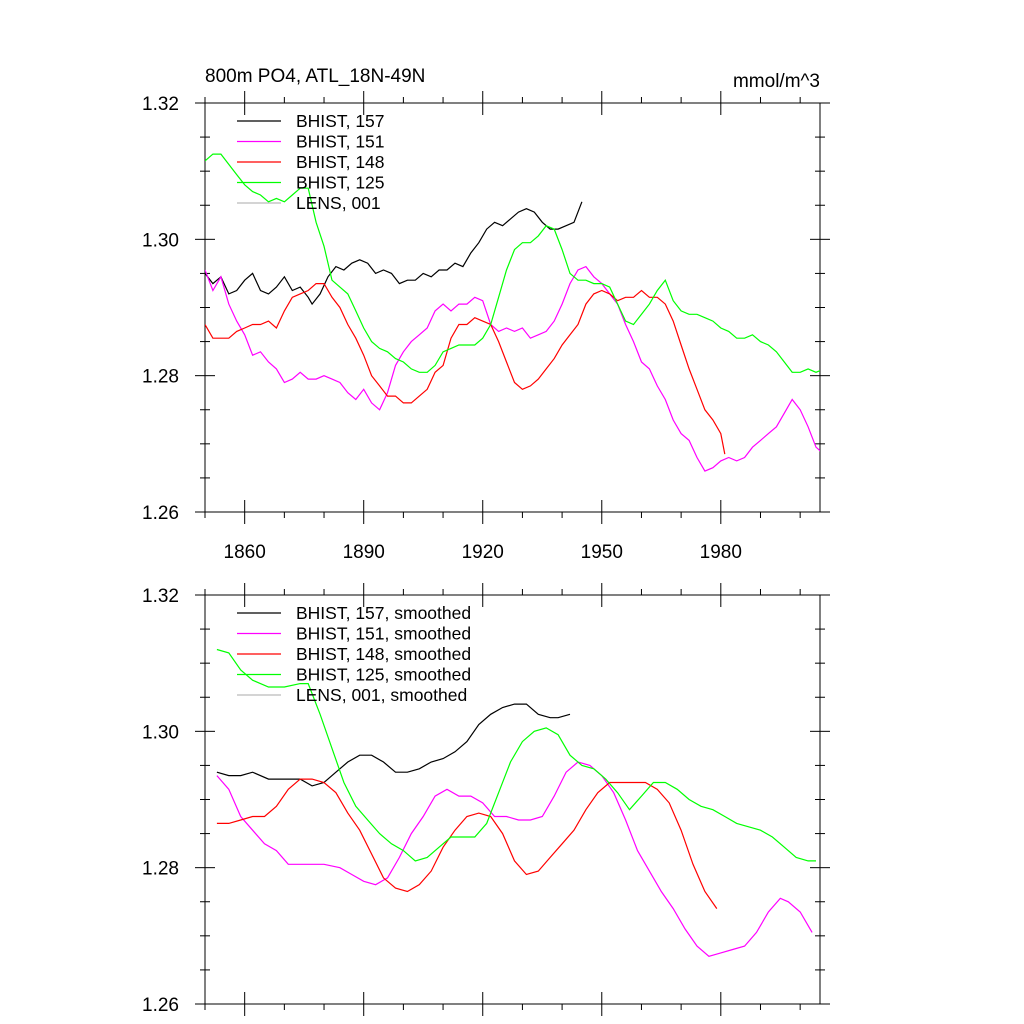 The height and width of the screenshot is (1024, 1024). What do you see at coordinates (467, 843) in the screenshot?
I see `series-line-bhist-148-smoothed` at bounding box center [467, 843].